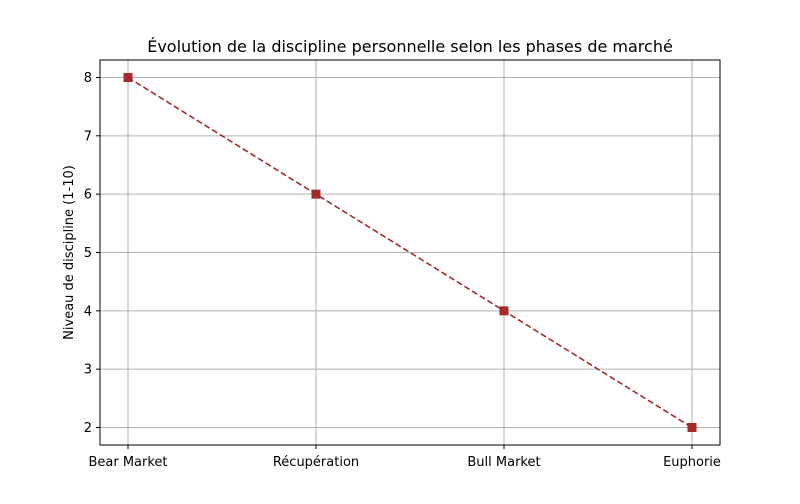 This screenshot has width=800, height=504. I want to click on x-tick-label: Euphorie, so click(692, 462).